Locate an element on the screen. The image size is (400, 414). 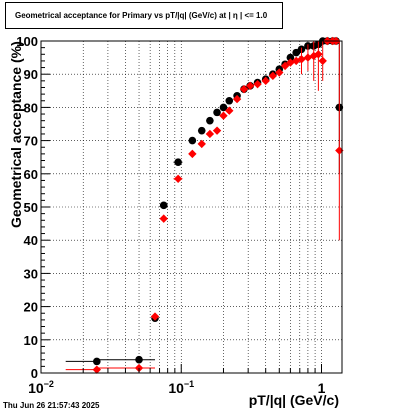
y-axis-title: Geometrical acceptance (%) is located at coordinates (16, 134).